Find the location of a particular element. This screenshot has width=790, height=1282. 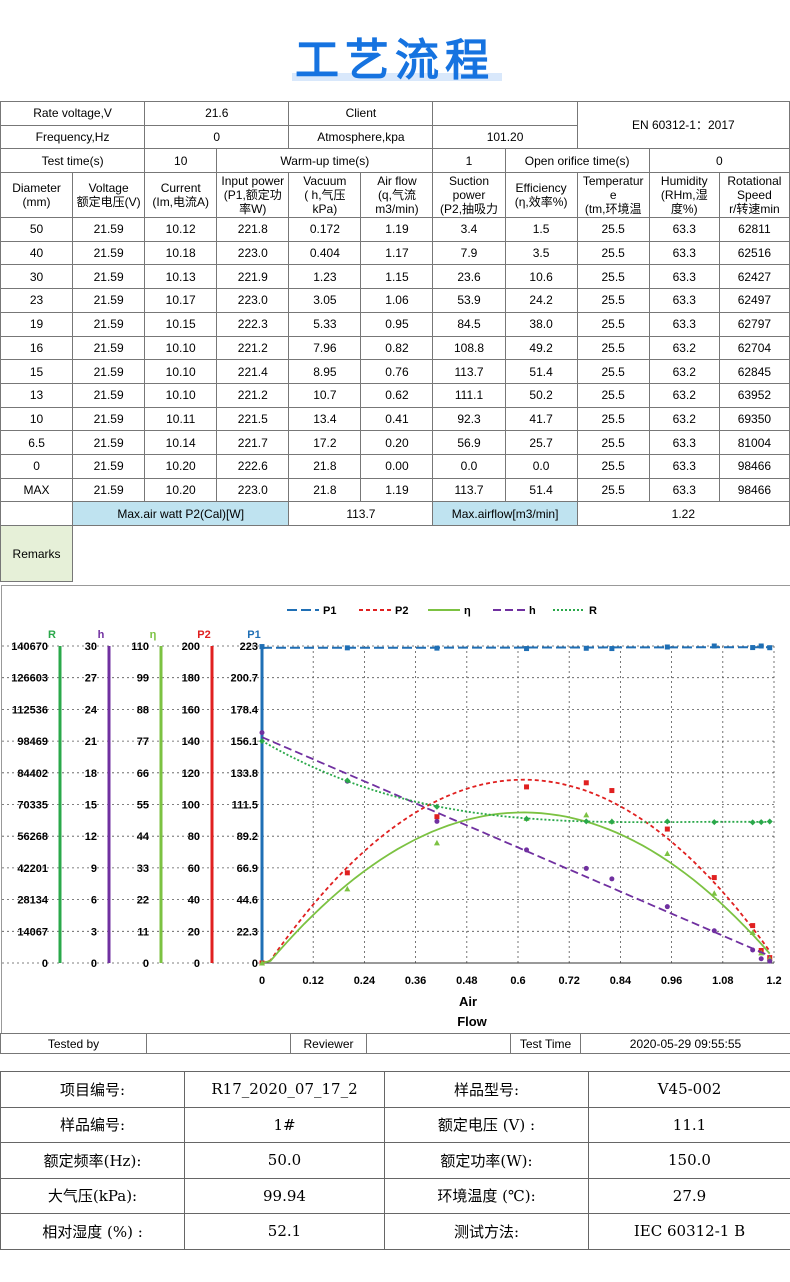

title-underline is located at coordinates (397, 77).